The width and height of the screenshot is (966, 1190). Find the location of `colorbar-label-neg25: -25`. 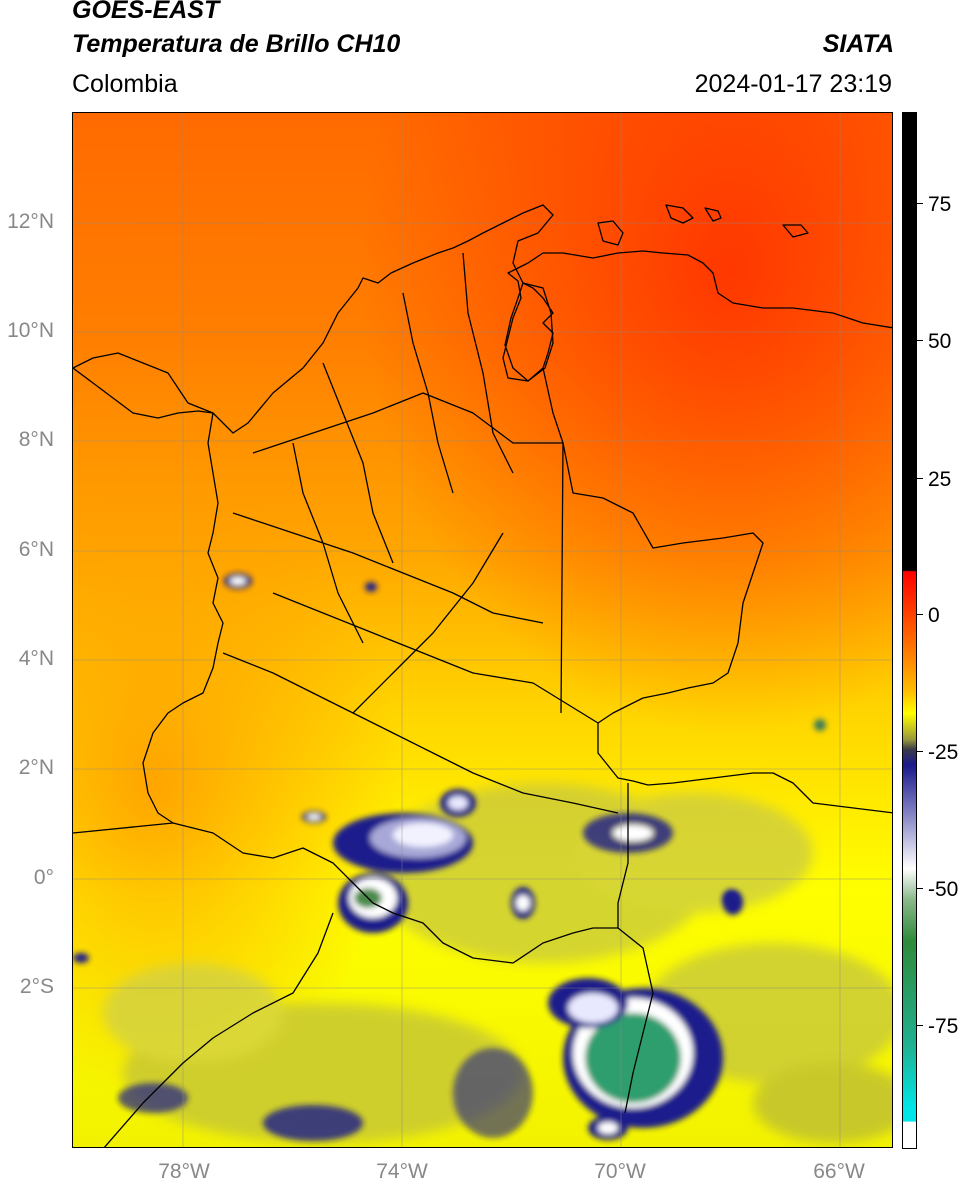

colorbar-label-neg25: -25 is located at coordinates (943, 752).